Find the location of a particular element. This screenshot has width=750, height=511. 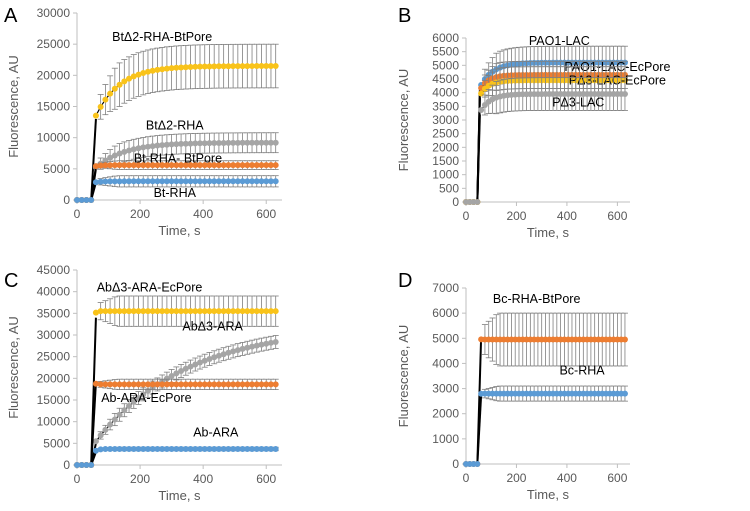

y-tick-label: 45000 is located at coordinates (54, 270).